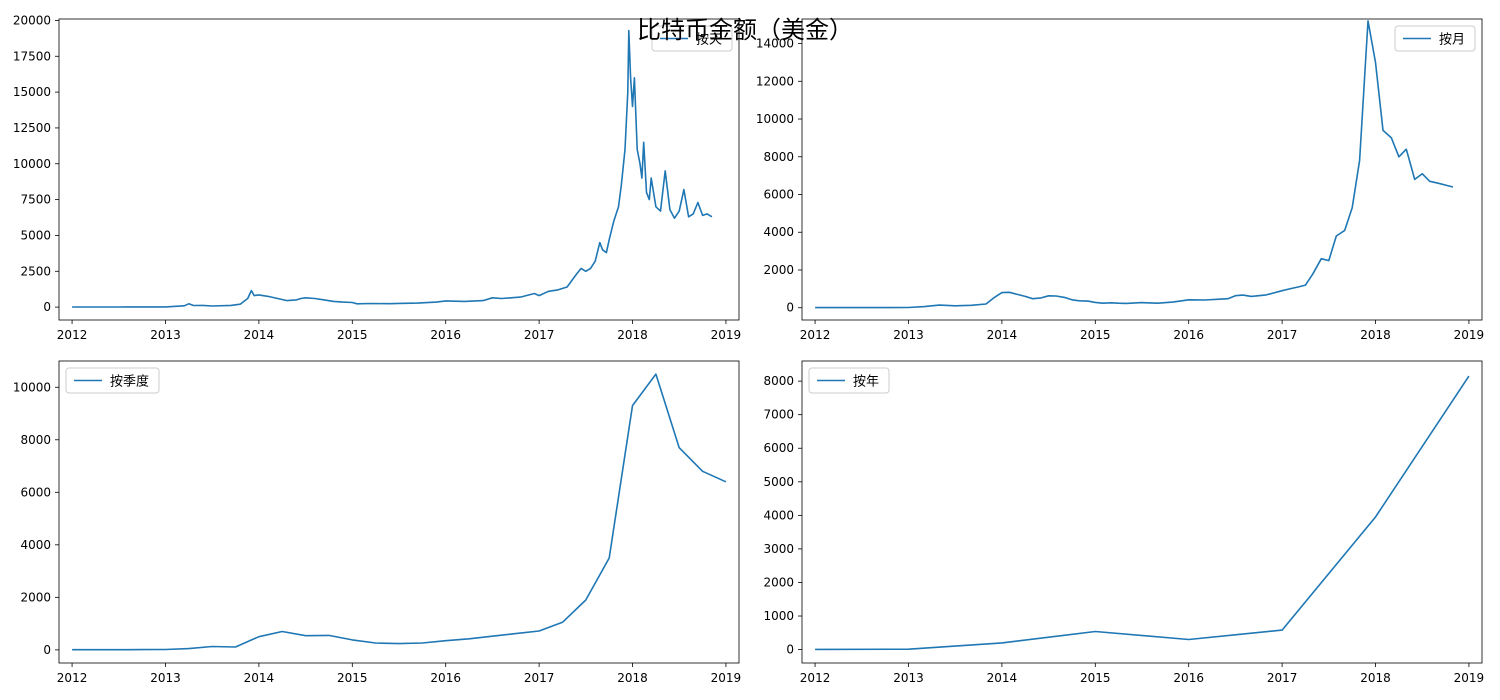  Describe the element at coordinates (32, 128) in the screenshot. I see `y-tick-label: 12500` at that location.